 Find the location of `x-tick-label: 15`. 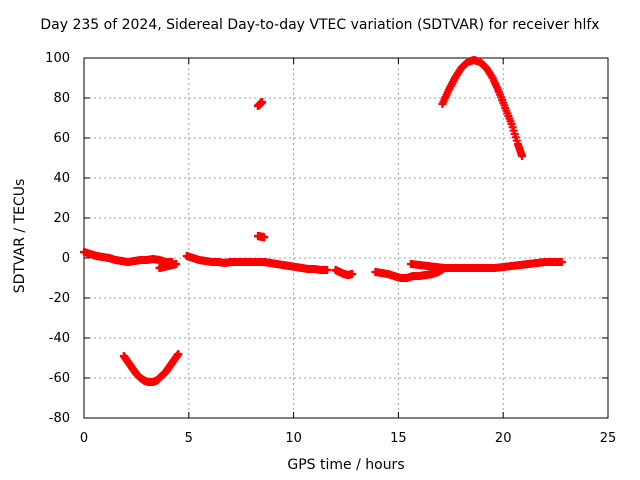

x-tick-label: 15 is located at coordinates (398, 438).